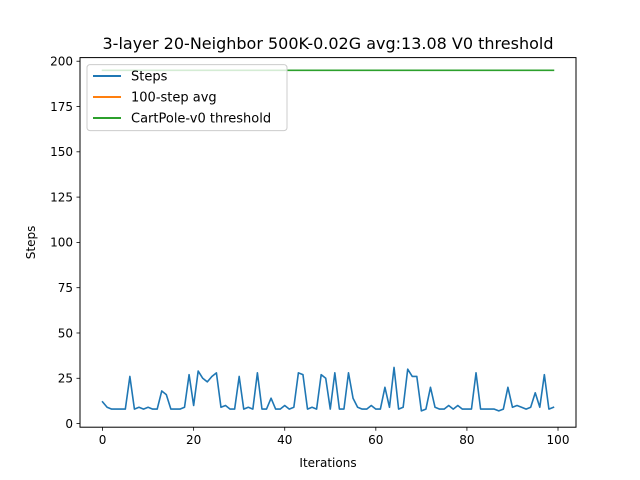 This screenshot has height=480, width=640. Describe the element at coordinates (65, 288) in the screenshot. I see `y-tick-label: 75` at that location.